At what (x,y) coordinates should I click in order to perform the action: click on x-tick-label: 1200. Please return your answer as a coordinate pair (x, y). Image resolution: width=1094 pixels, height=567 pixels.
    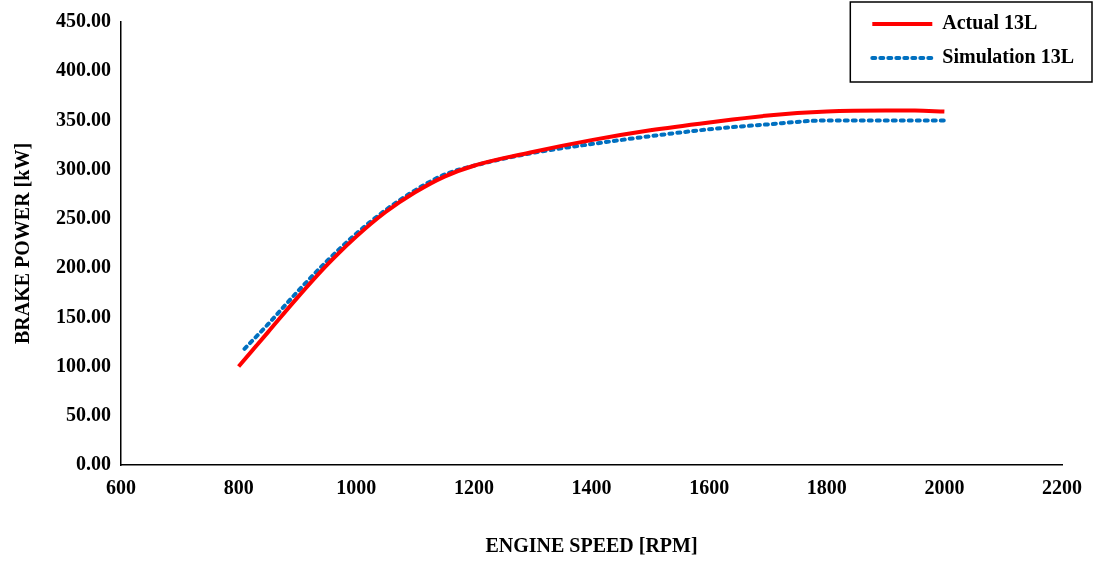
    Looking at the image, I should click on (473, 487).